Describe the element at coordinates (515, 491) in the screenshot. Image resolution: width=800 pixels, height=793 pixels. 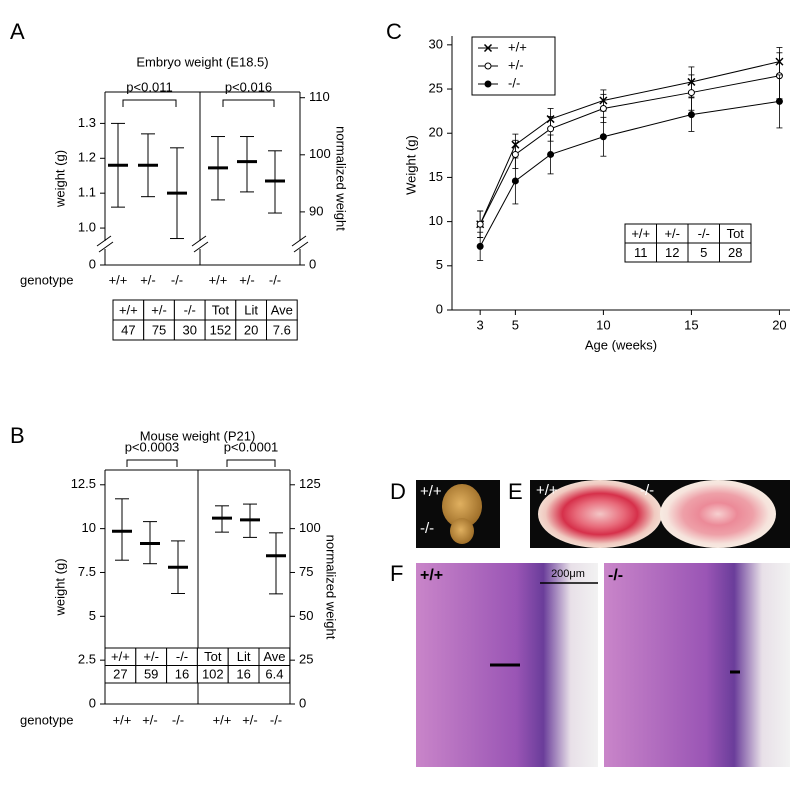
I see `panel-label: E` at that location.